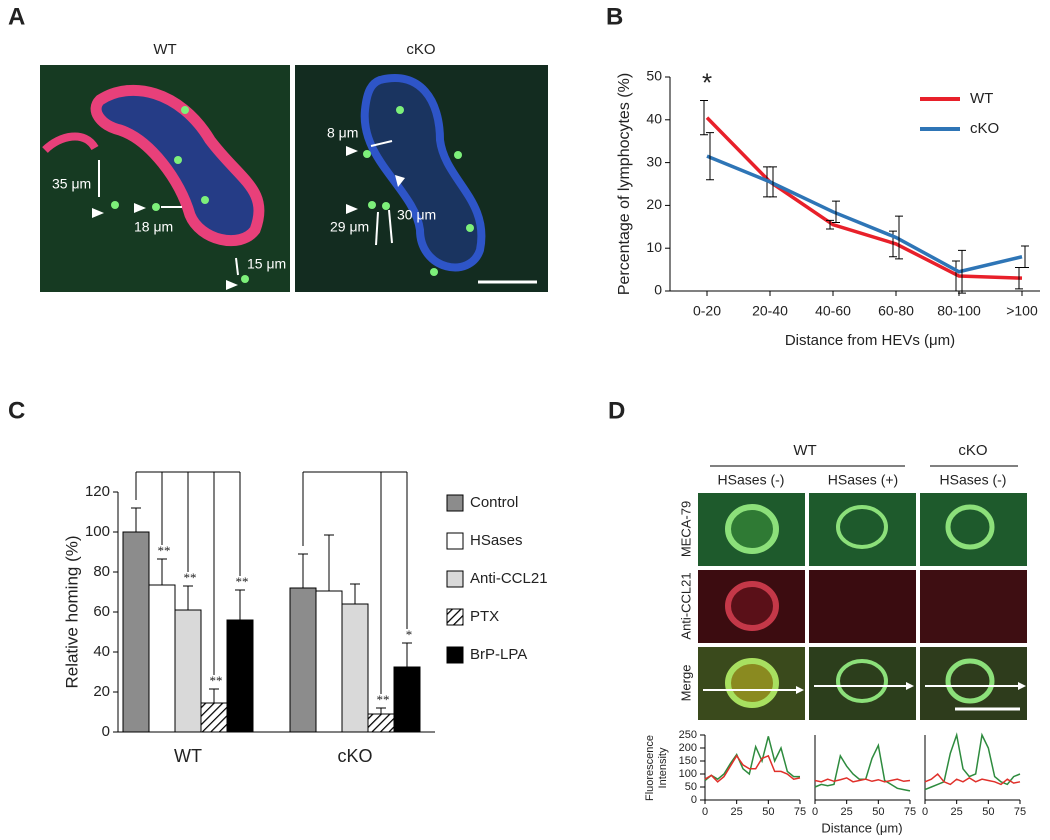 The width and height of the screenshot is (1050, 840). What do you see at coordinates (959, 311) in the screenshot?
I see `x-tick-label: 80-100` at bounding box center [959, 311].